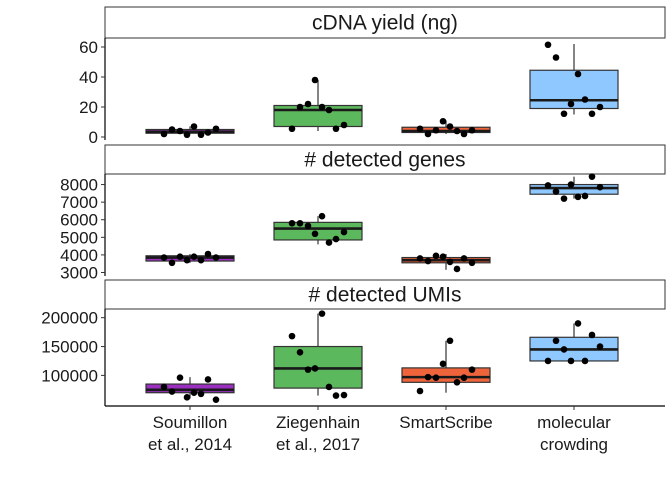  I want to click on panel-title: # detected genes, so click(384, 160).